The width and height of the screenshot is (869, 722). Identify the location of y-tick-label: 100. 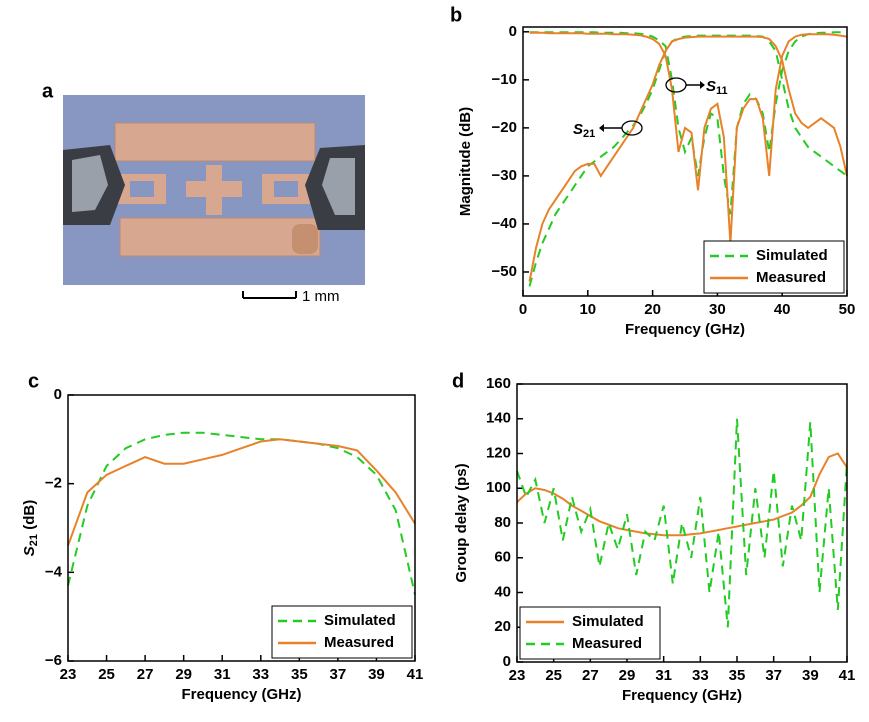
(498, 487).